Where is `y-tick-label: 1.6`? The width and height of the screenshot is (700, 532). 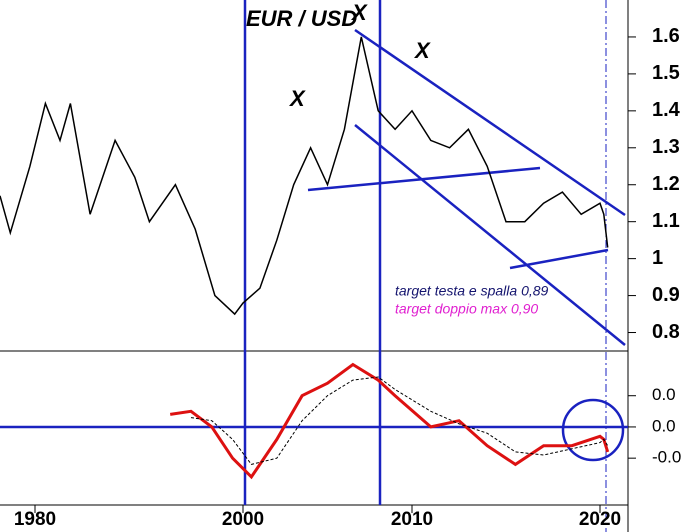 y-tick-label: 1.6 is located at coordinates (666, 36).